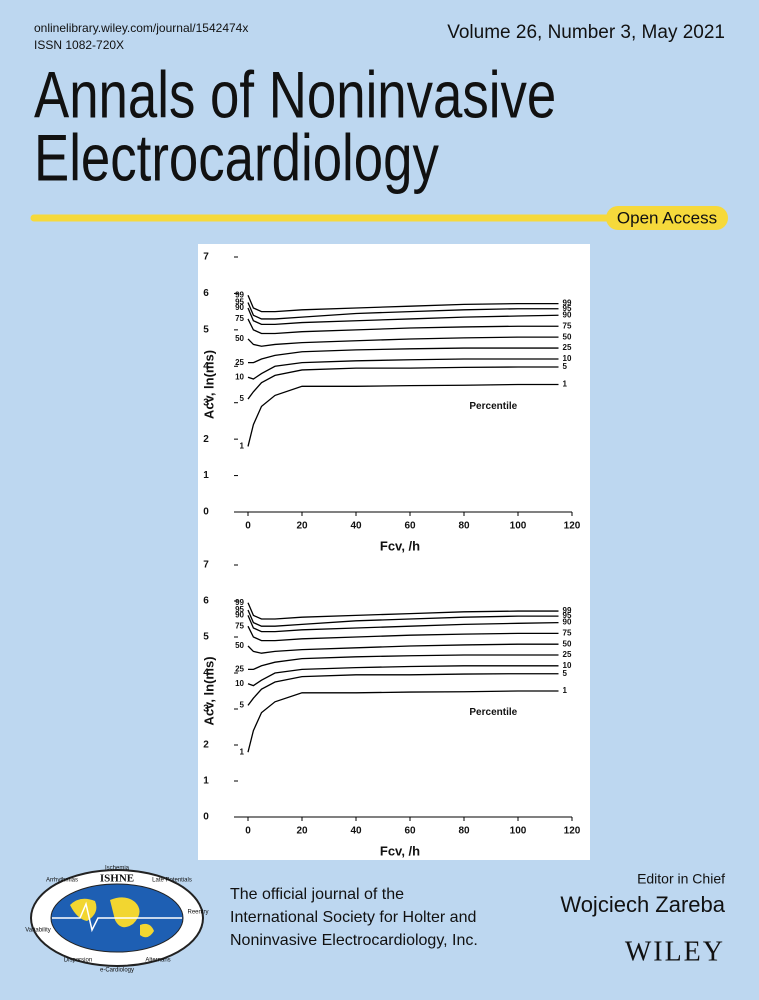 The height and width of the screenshot is (1000, 759). I want to click on title-line: Electrocardiology, so click(236, 158).